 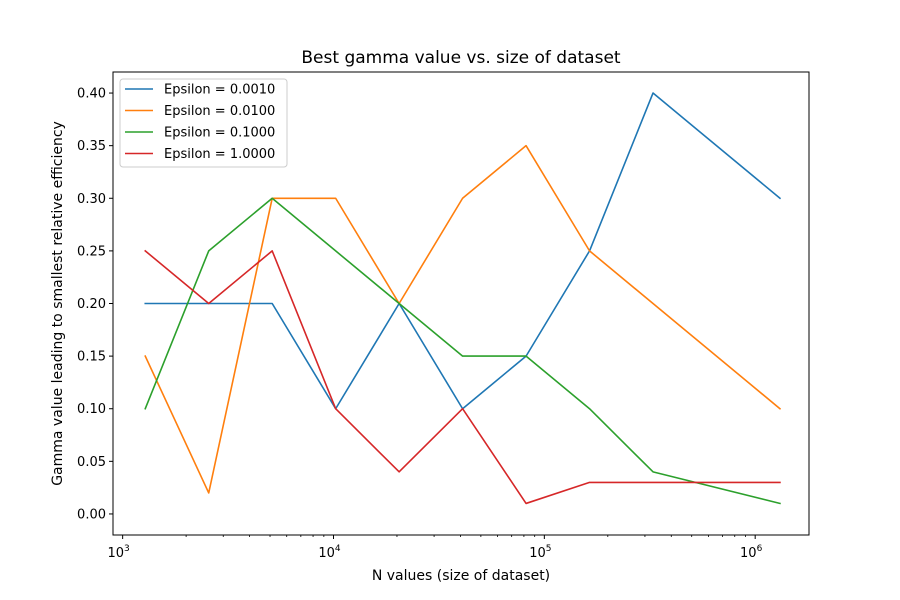 What do you see at coordinates (219, 111) in the screenshot?
I see `legend-label: Epsilon = 0.0100` at bounding box center [219, 111].